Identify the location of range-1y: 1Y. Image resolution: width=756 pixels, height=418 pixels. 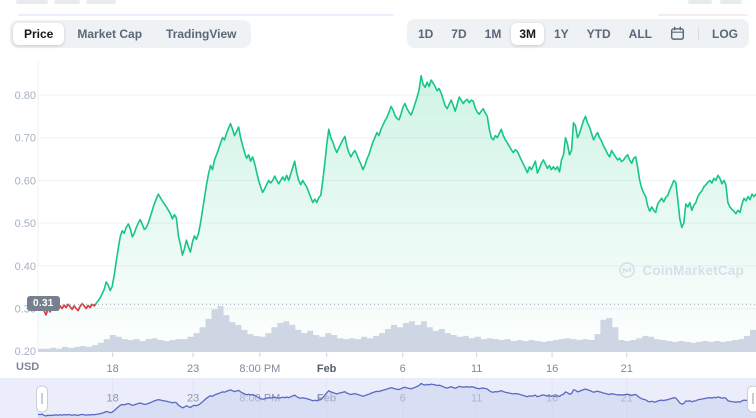
(561, 34).